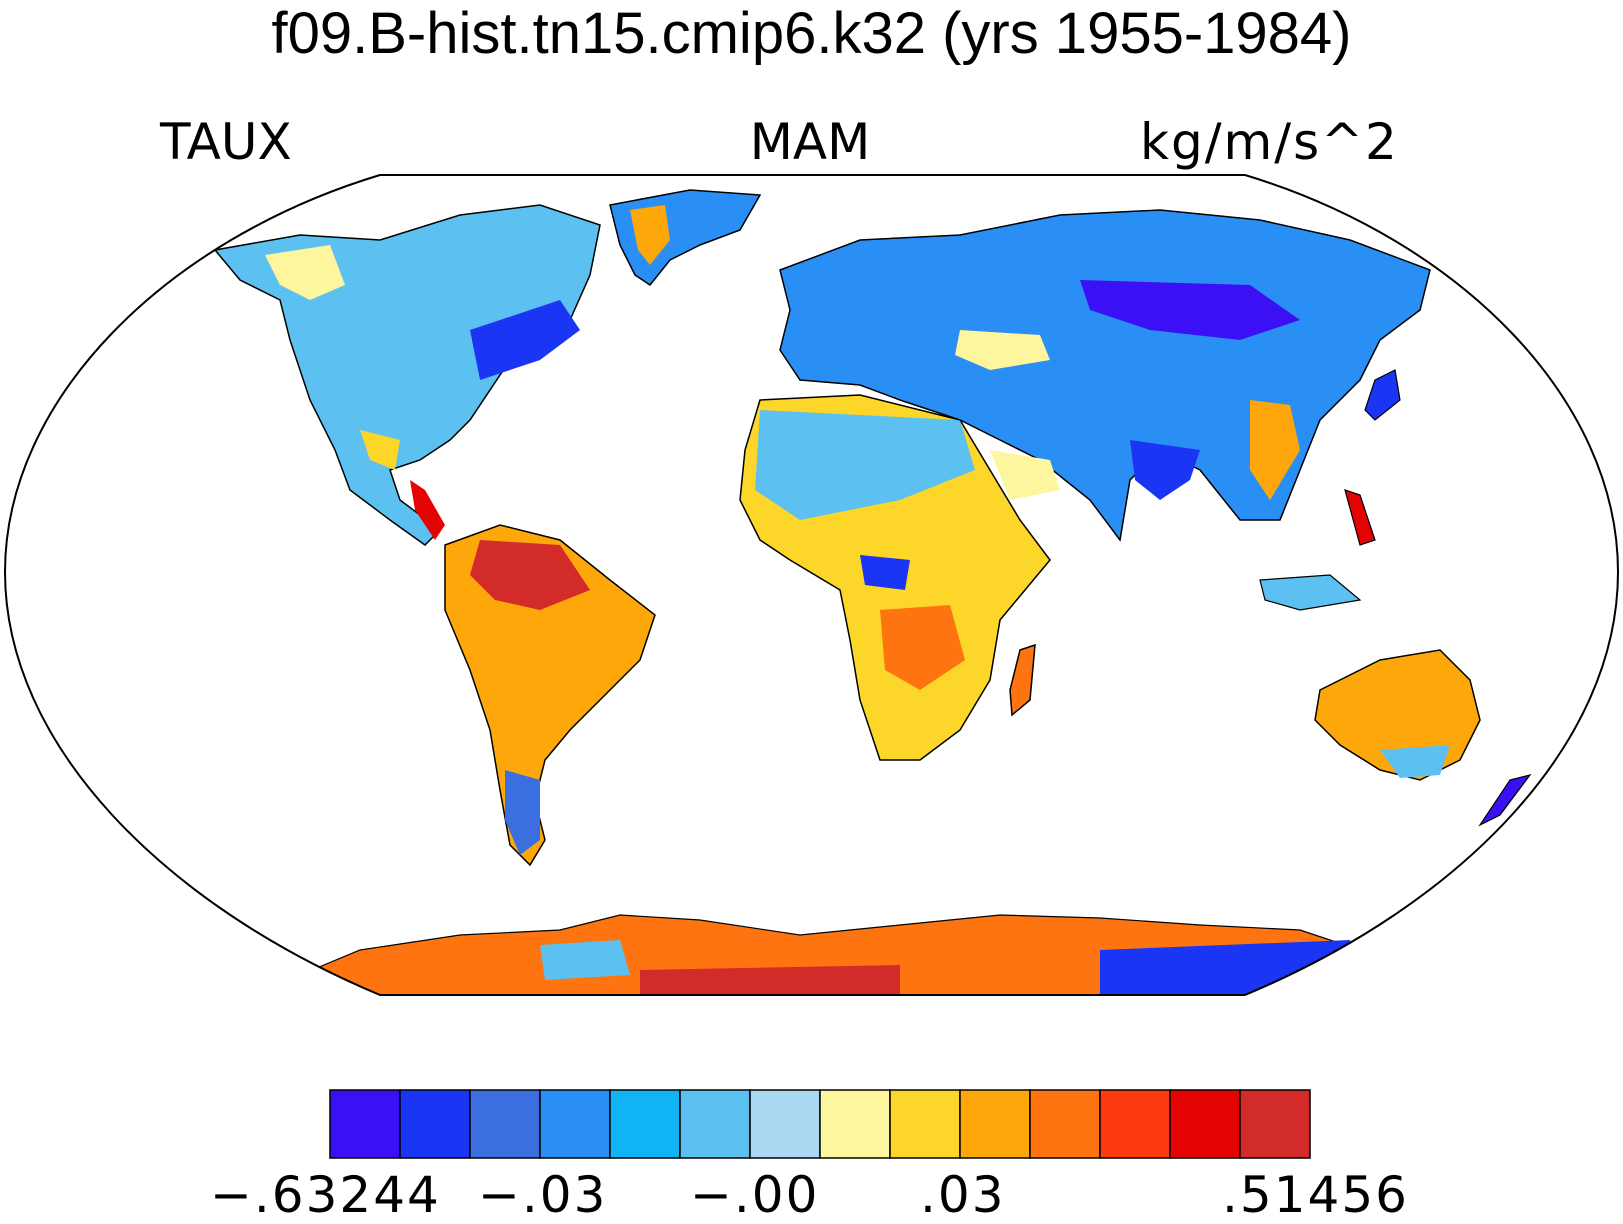  What do you see at coordinates (865, 465) in the screenshot?
I see `land-sahara-blue` at bounding box center [865, 465].